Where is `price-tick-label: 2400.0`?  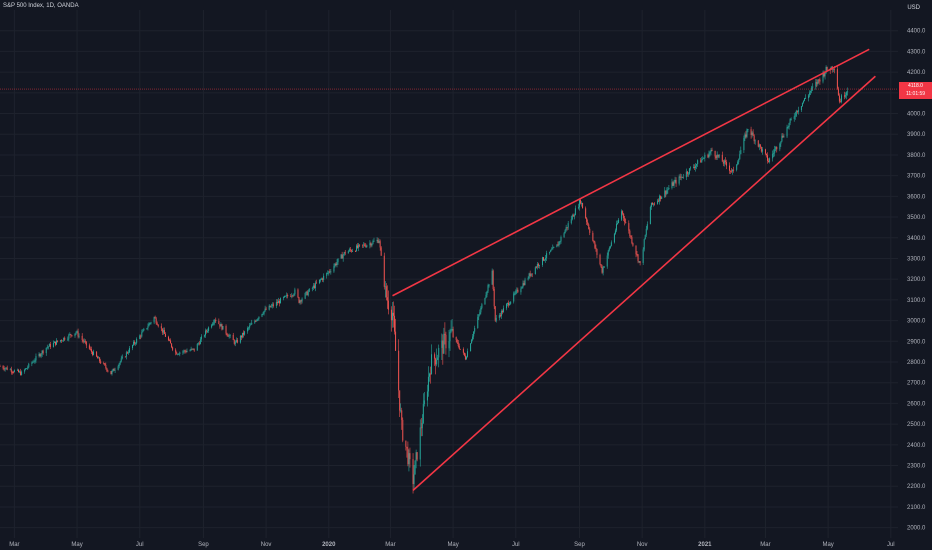 price-tick-label: 2400.0 is located at coordinates (916, 446).